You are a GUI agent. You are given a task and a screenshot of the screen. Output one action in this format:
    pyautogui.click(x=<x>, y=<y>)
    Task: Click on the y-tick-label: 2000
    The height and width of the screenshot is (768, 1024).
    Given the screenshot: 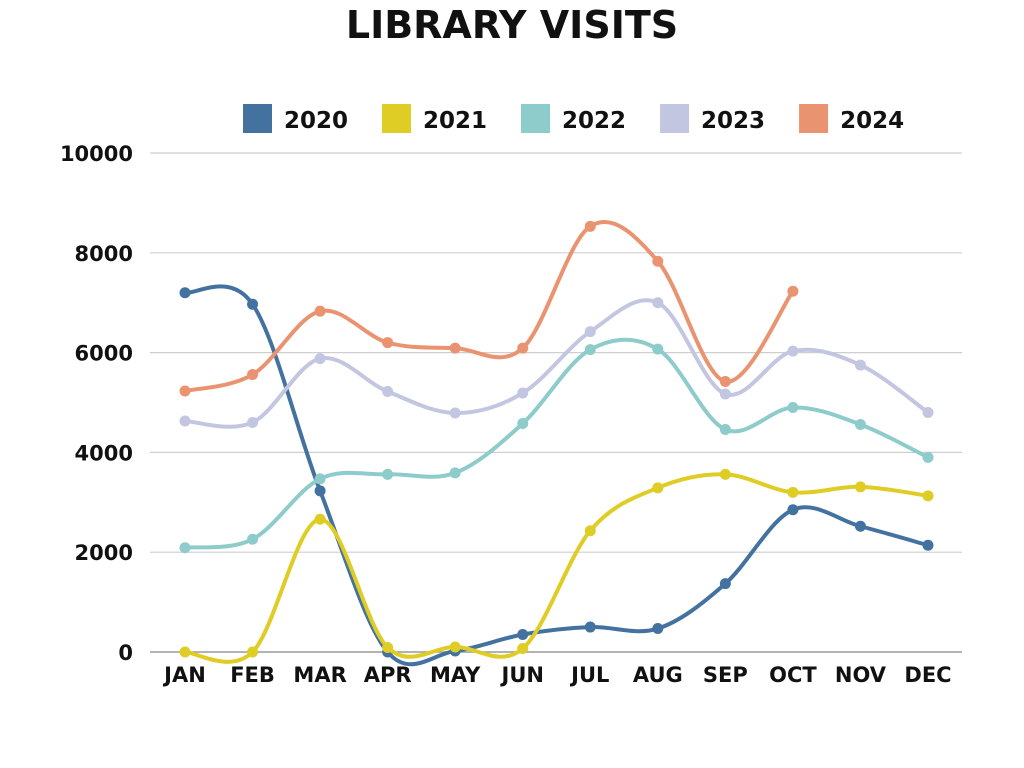 What is the action you would take?
    pyautogui.click(x=104, y=553)
    